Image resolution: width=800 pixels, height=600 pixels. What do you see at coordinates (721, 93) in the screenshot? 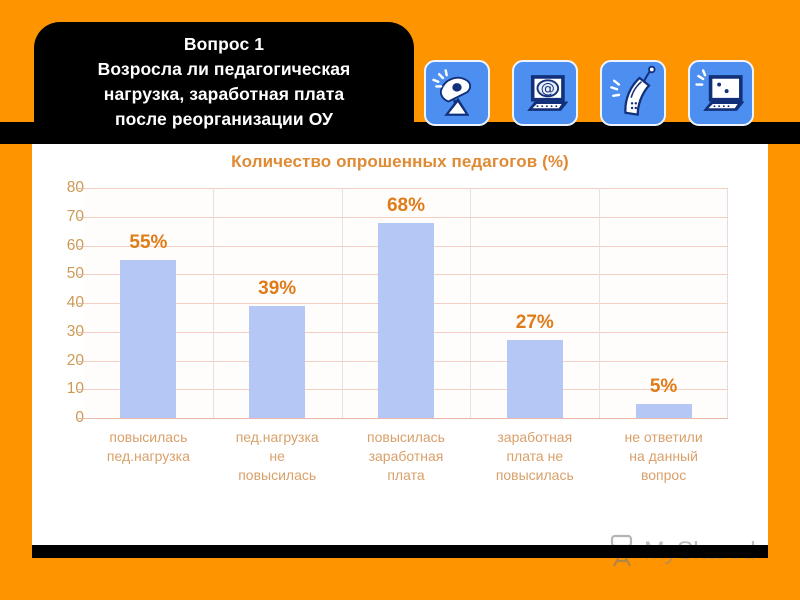
I see `computer-monitor-icon` at bounding box center [721, 93].